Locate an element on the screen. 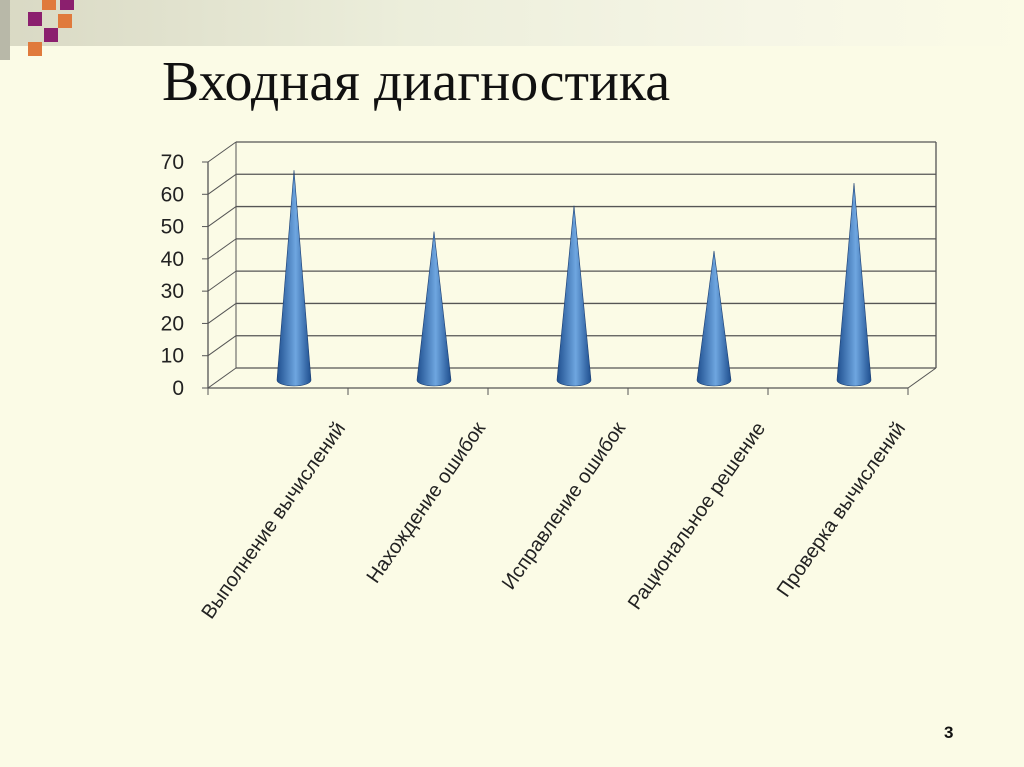  x-axis-category-label: Исправление ошибок is located at coordinates (564, 506).